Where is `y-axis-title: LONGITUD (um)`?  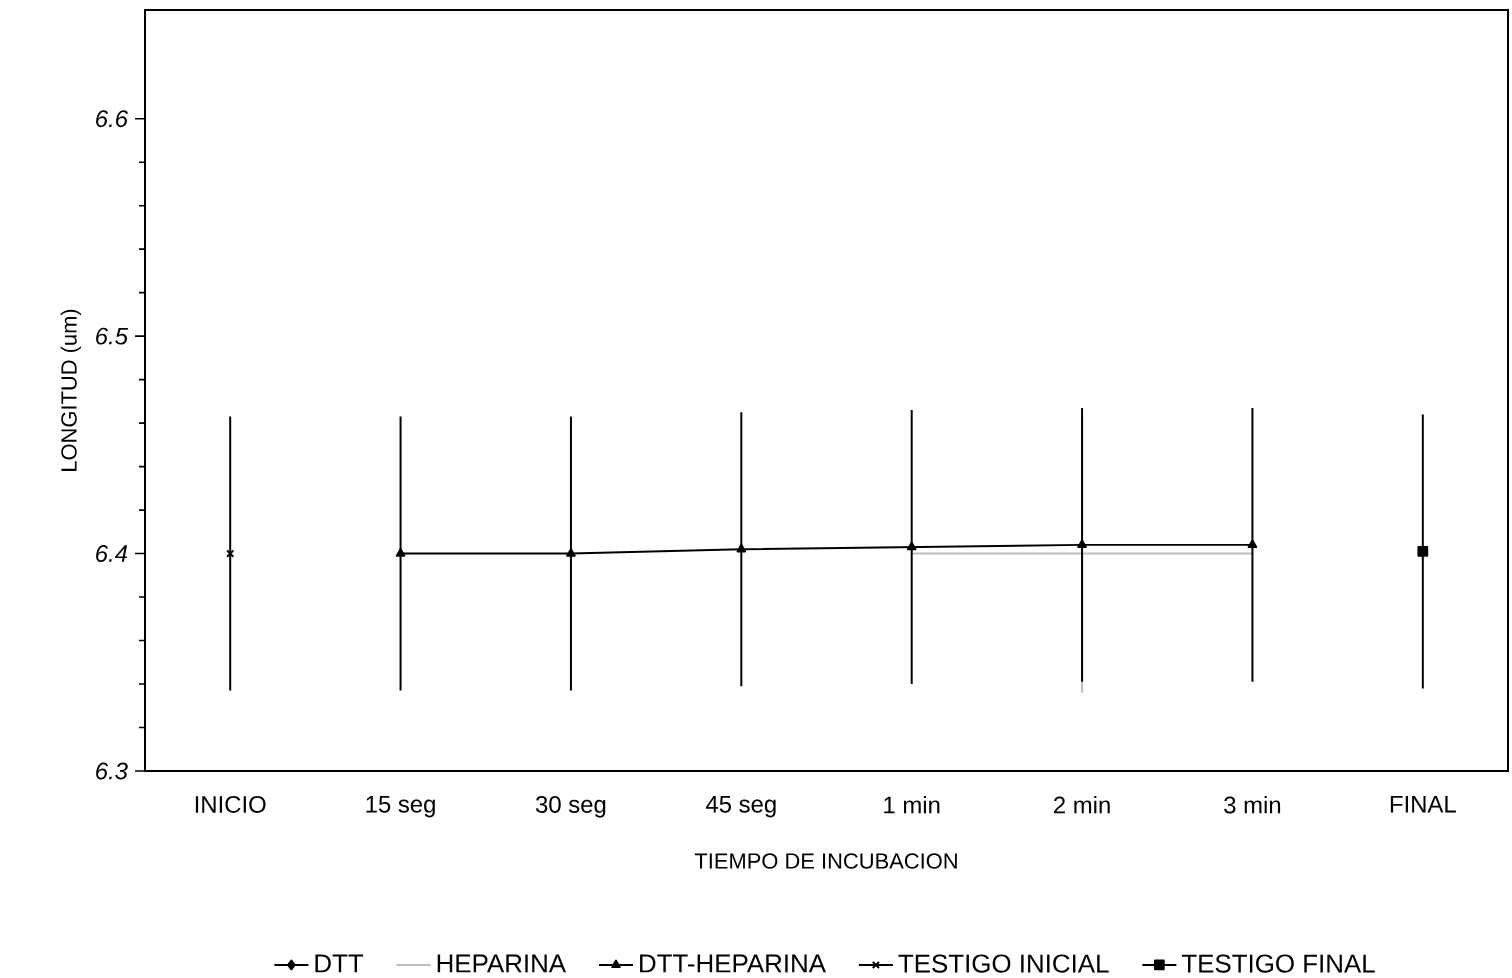 y-axis-title: LONGITUD (um) is located at coordinates (71, 390).